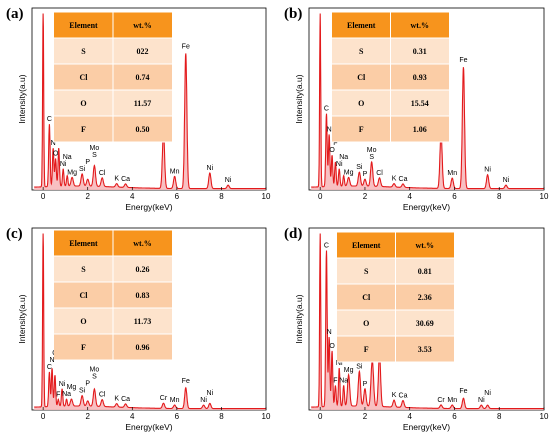  Describe the element at coordinates (143, 321) in the screenshot. I see `table-cell: 11.73` at that location.